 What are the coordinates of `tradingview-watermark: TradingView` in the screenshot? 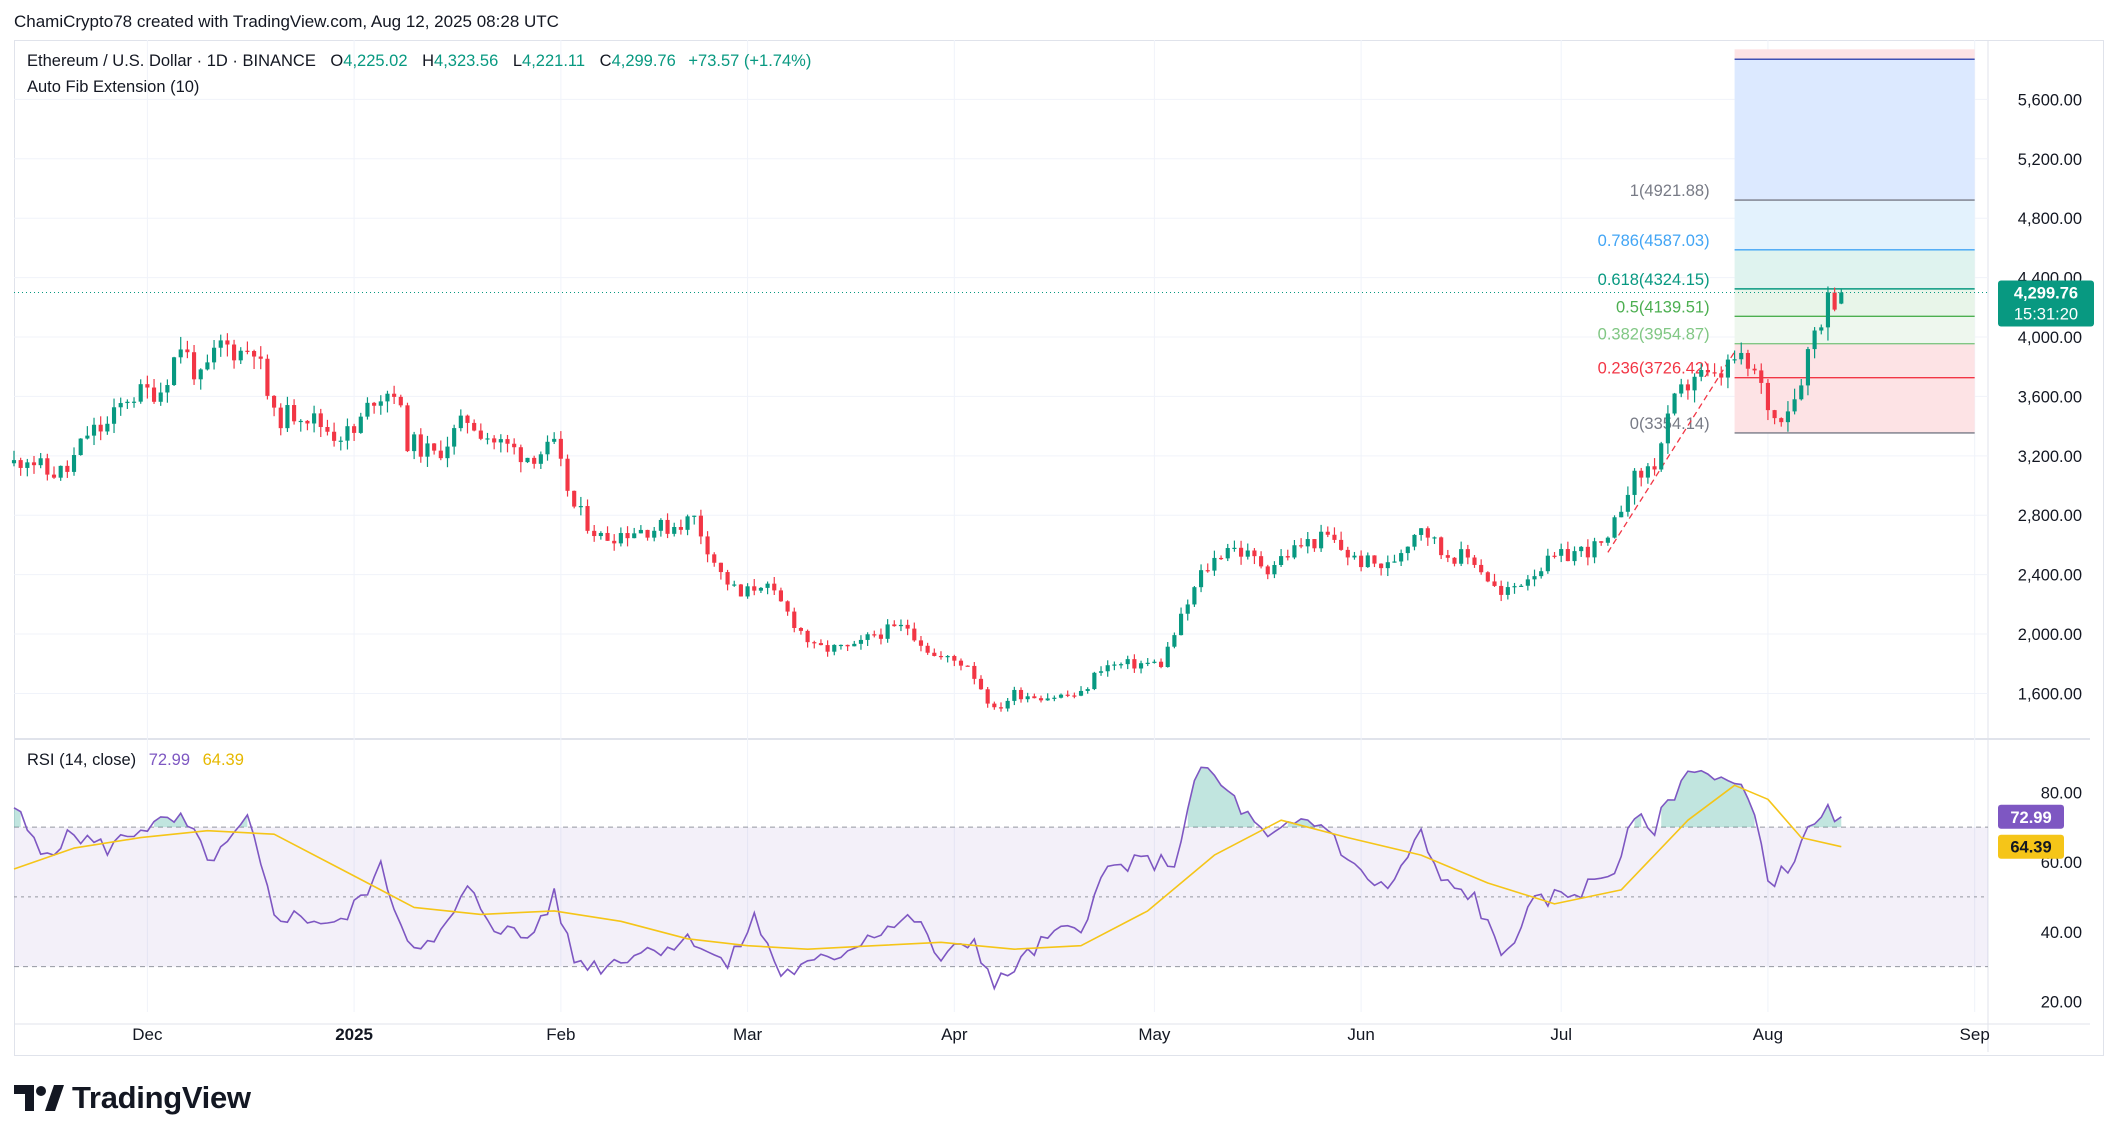 It's located at (132, 1098).